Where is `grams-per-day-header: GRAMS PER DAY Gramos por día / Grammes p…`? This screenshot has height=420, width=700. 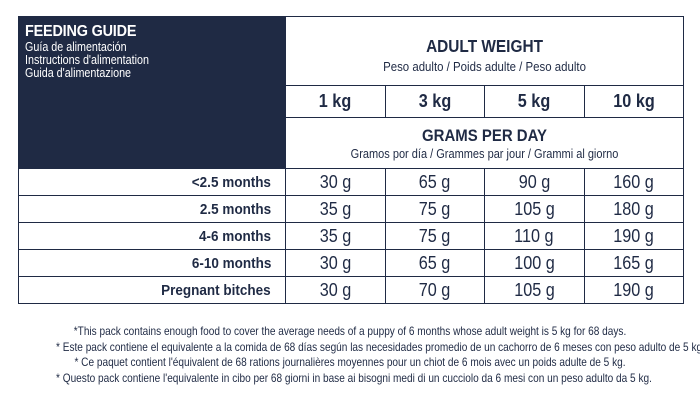 grams-per-day-header: GRAMS PER DAY Gramos por día / Grammes p… is located at coordinates (484, 143).